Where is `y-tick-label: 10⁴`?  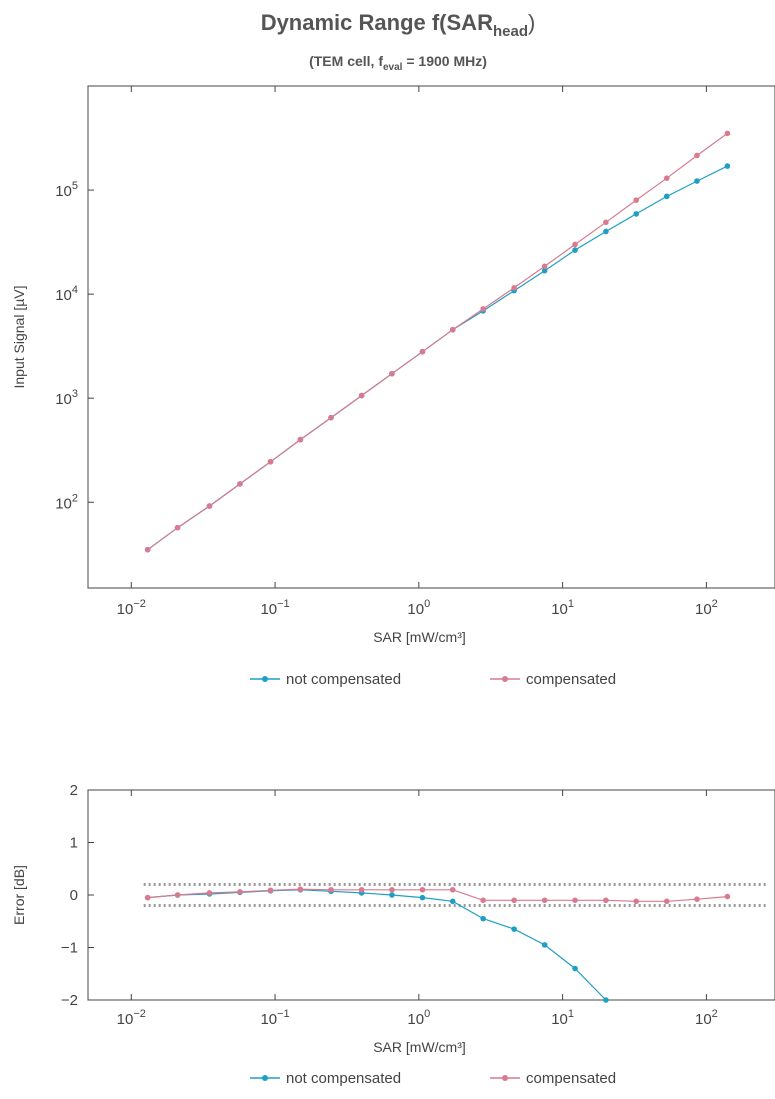
y-tick-label: 10⁴ is located at coordinates (66, 294).